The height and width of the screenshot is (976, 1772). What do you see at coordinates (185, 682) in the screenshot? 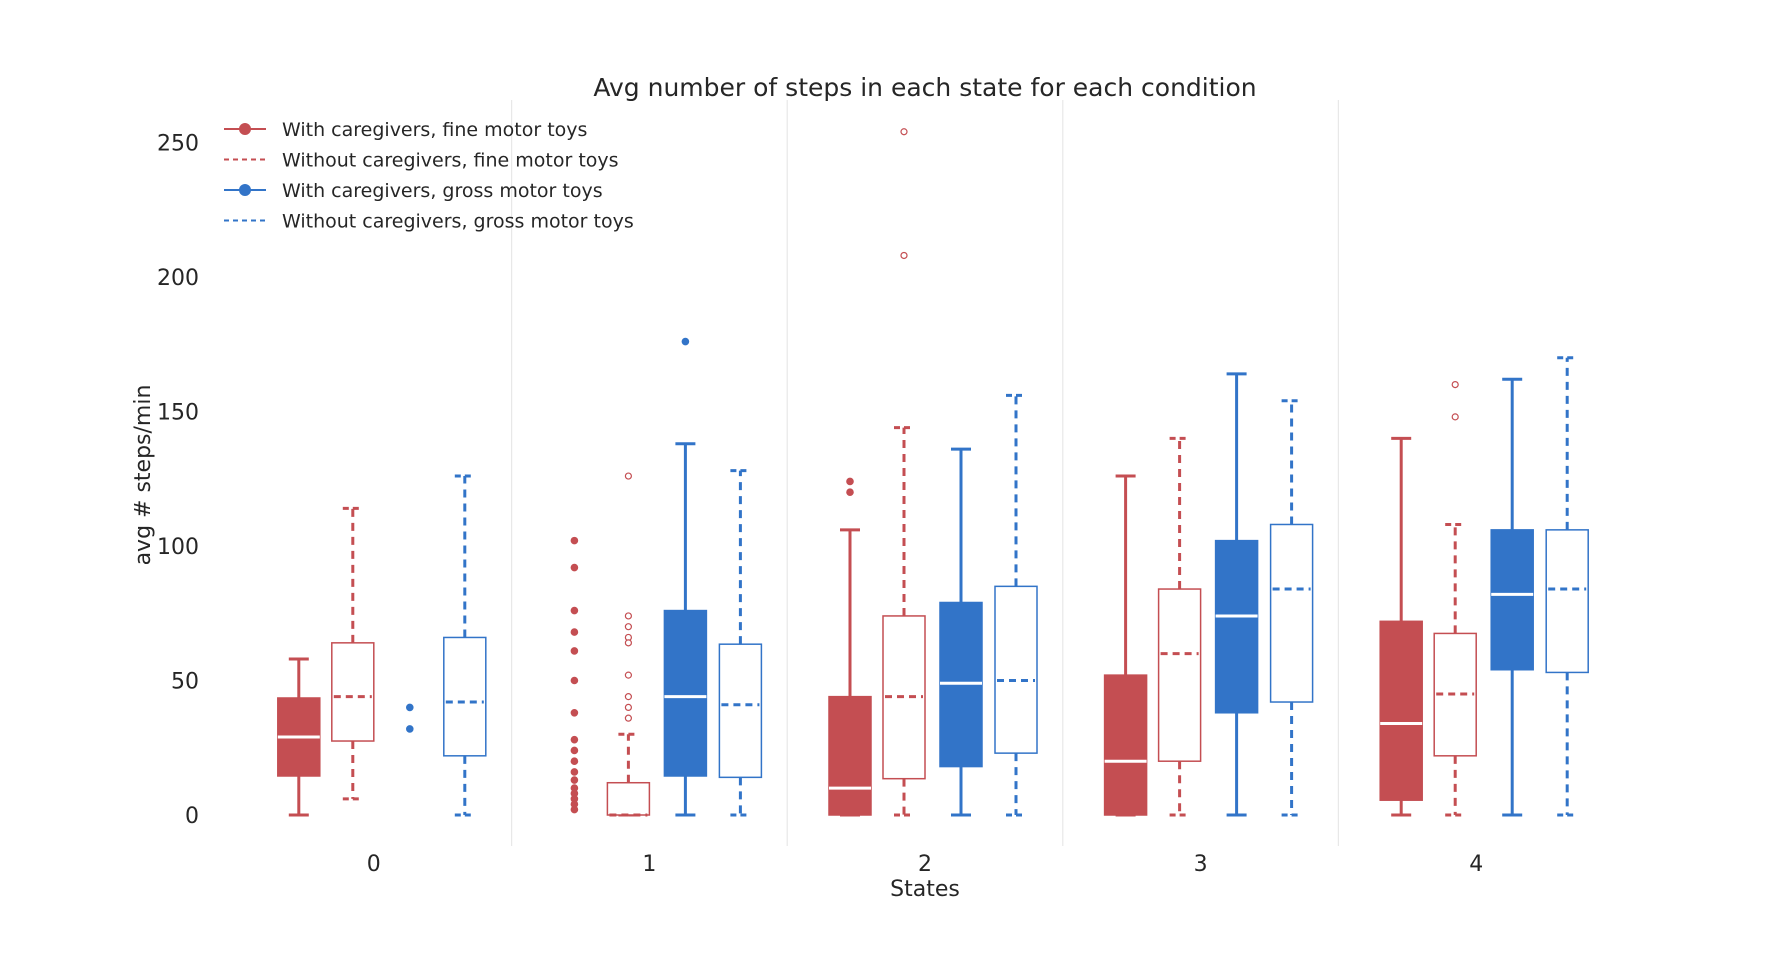
I see `y-tick-label: 50` at bounding box center [185, 682].